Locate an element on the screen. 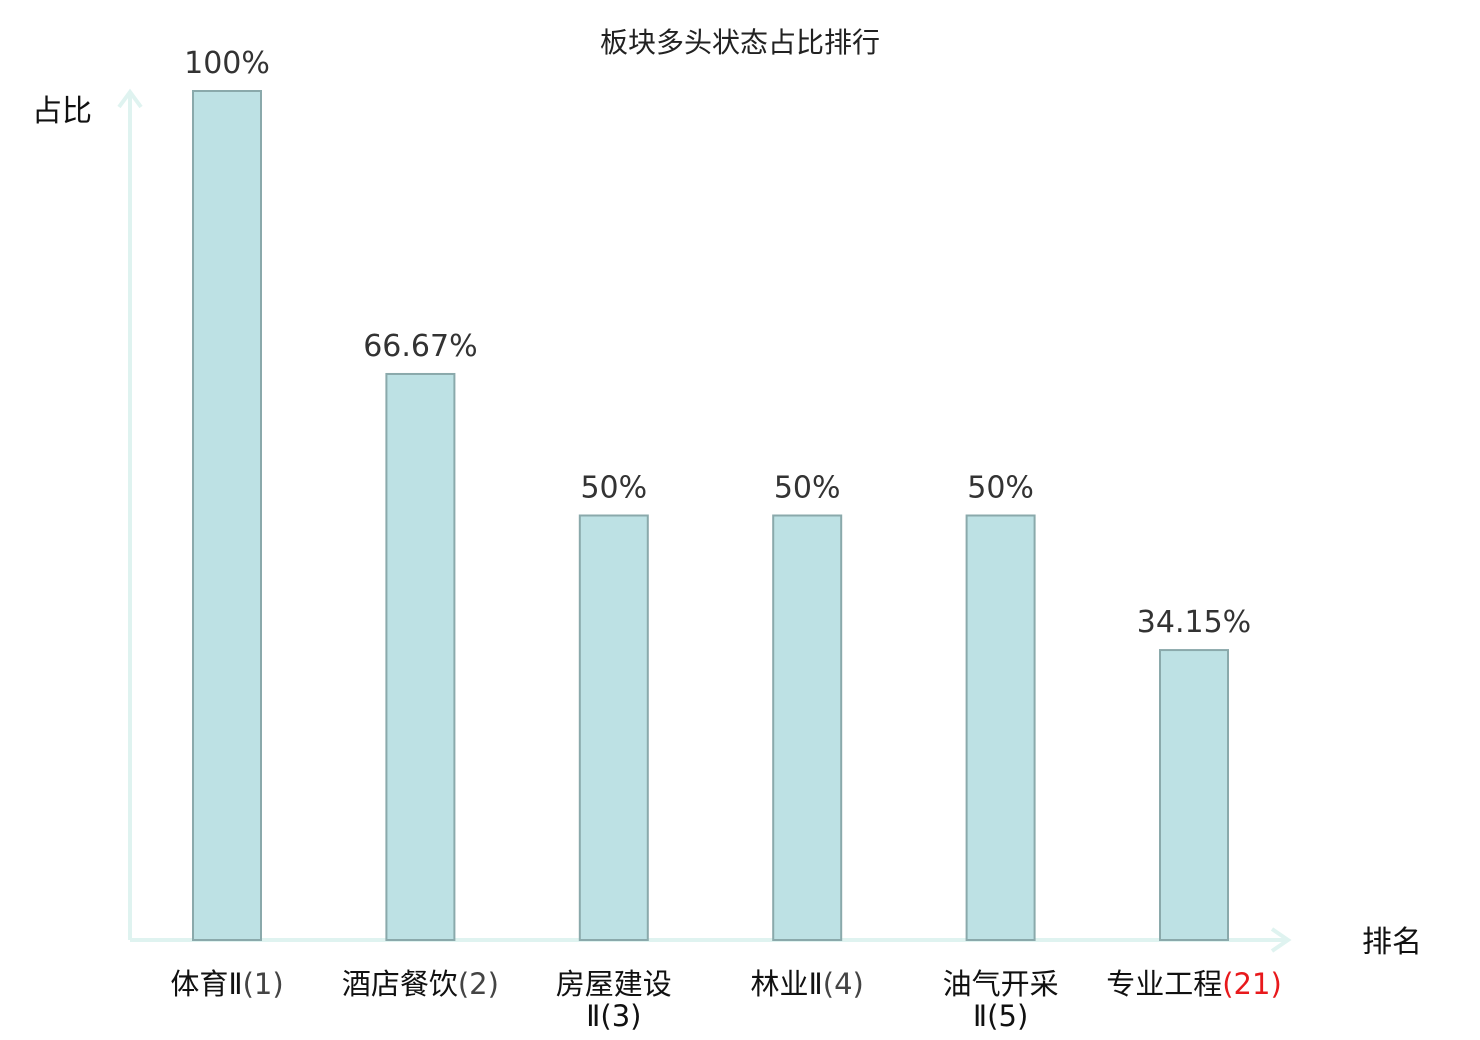 This screenshot has width=1480, height=1040. category-name: 体育Ⅱ is located at coordinates (206, 984).